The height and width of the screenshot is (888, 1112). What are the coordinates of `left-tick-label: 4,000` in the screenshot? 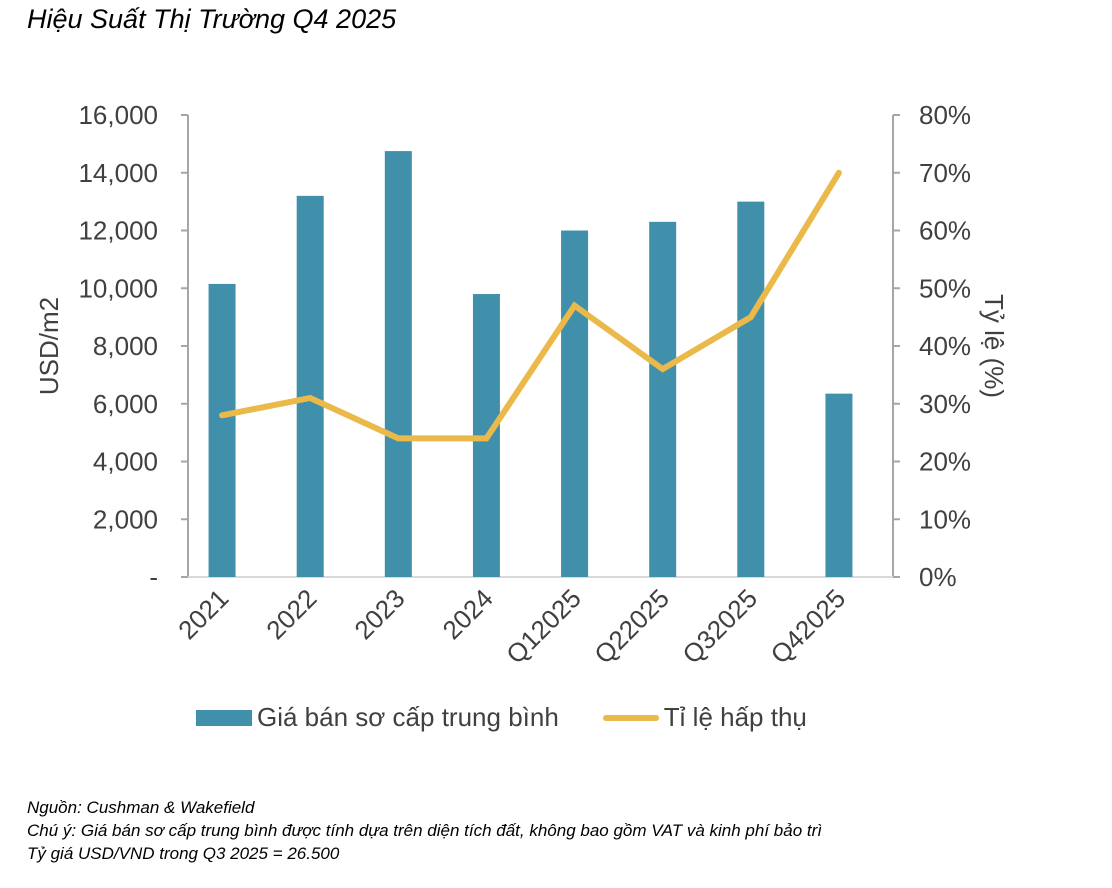 It's located at (125, 462).